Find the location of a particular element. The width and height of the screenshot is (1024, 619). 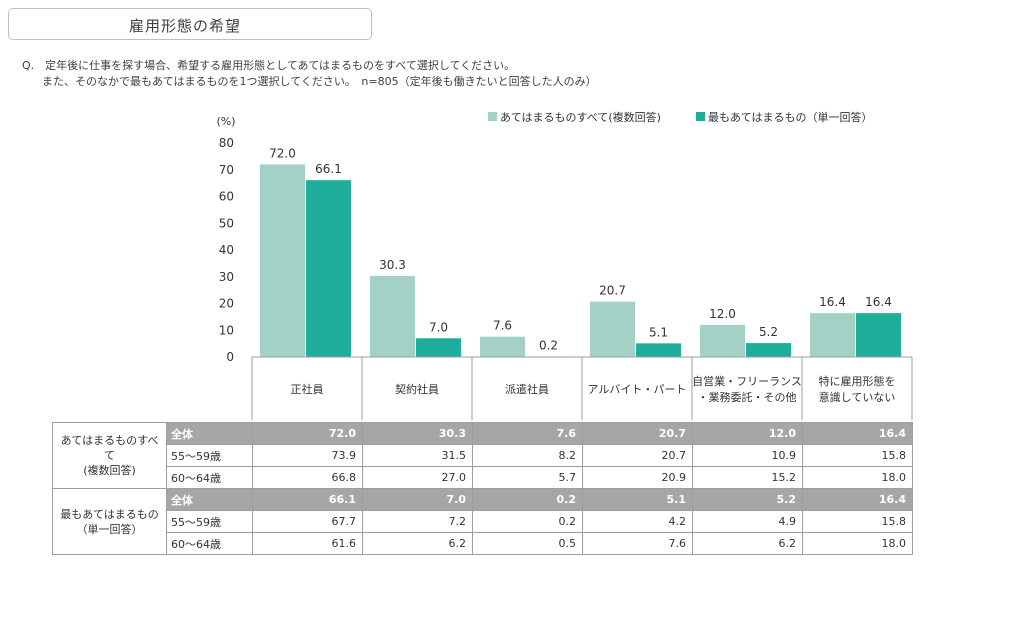

data-label: 0.2 is located at coordinates (548, 345).